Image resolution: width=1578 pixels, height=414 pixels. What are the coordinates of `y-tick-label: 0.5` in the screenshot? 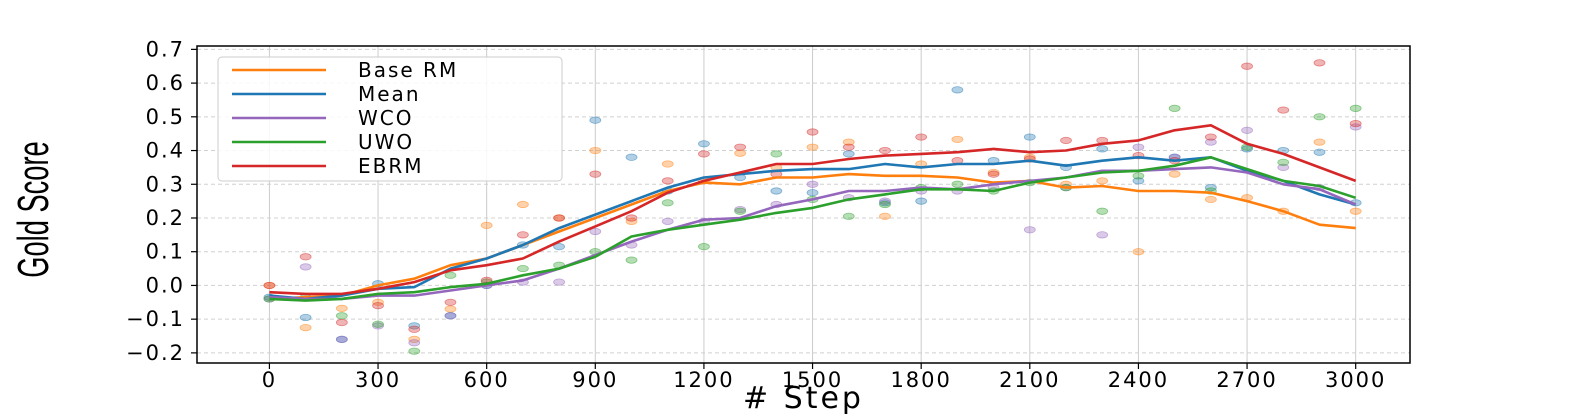 It's located at (165, 117).